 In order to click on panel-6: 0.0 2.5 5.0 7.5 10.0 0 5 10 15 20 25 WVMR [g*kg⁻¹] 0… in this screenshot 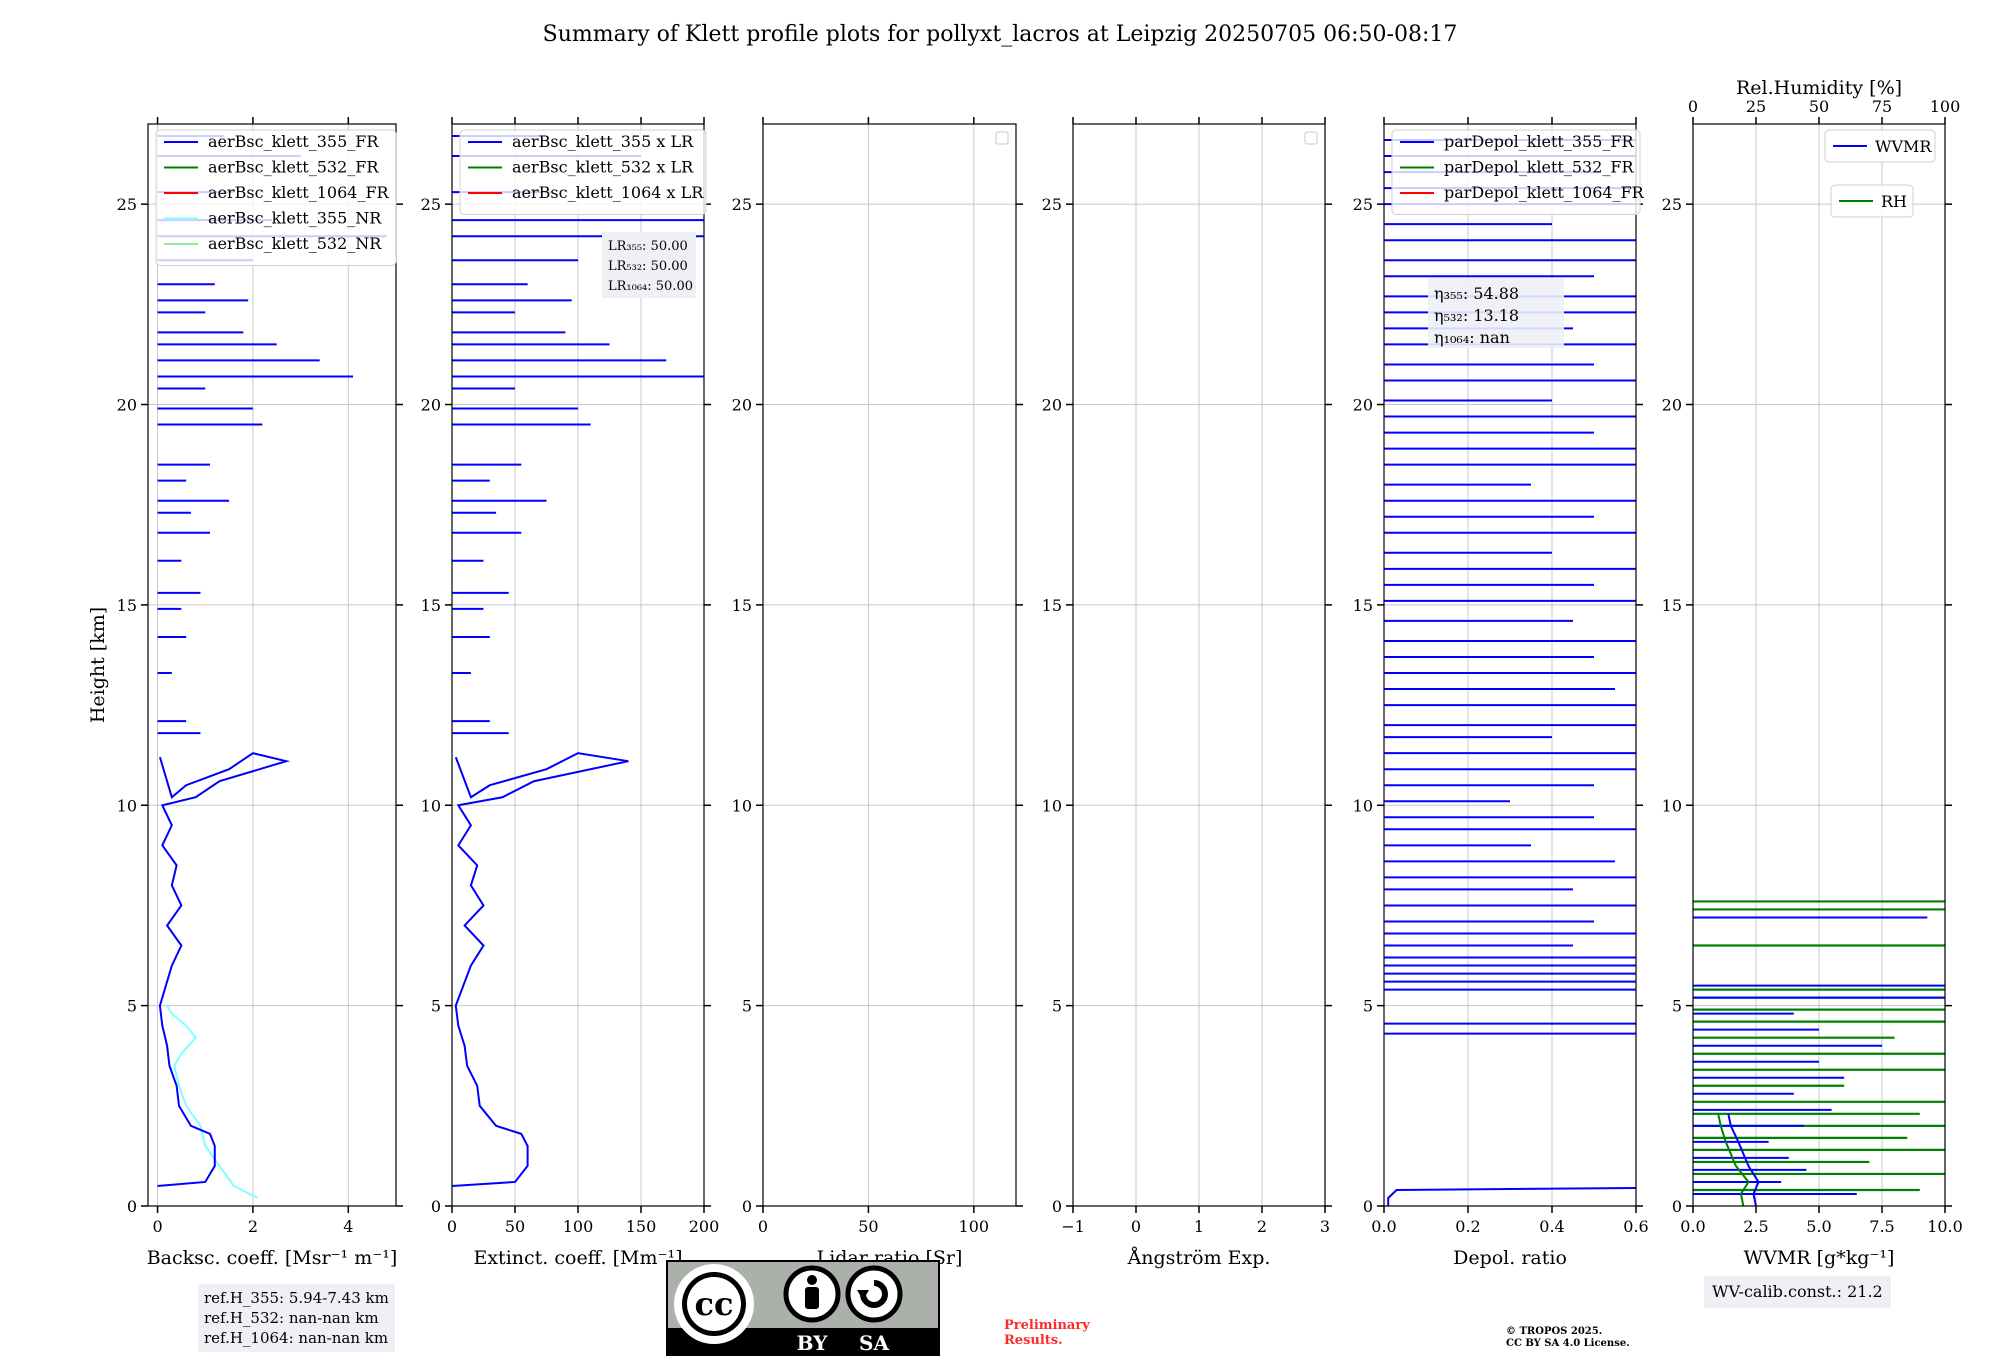, I will do `click(1812, 673)`.